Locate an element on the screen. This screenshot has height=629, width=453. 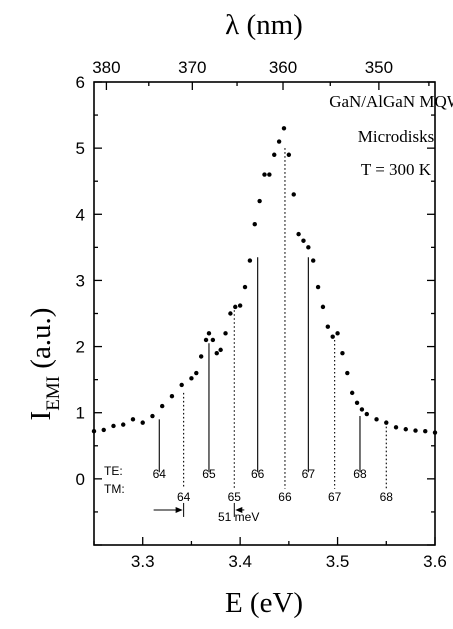
te-mode-label: 65 is located at coordinates (209, 474).